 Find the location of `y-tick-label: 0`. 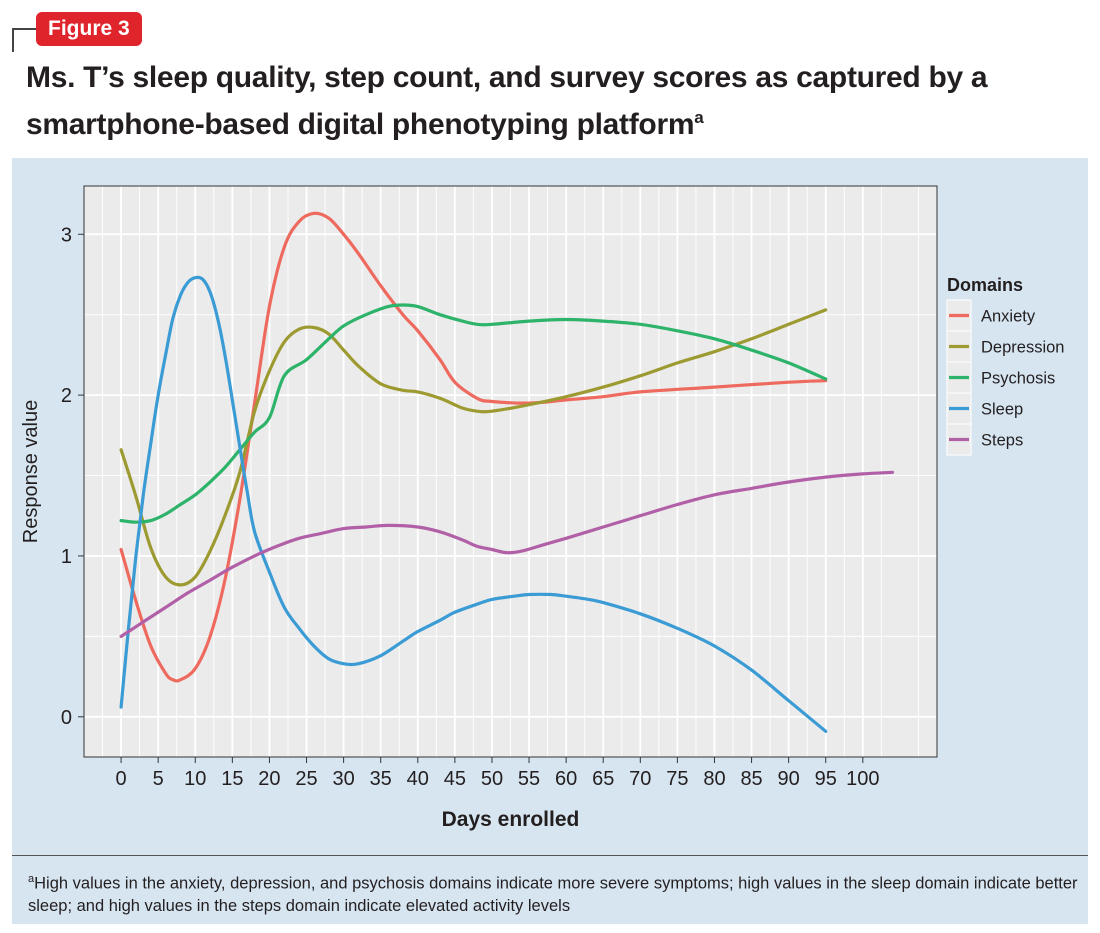

y-tick-label: 0 is located at coordinates (66, 718).